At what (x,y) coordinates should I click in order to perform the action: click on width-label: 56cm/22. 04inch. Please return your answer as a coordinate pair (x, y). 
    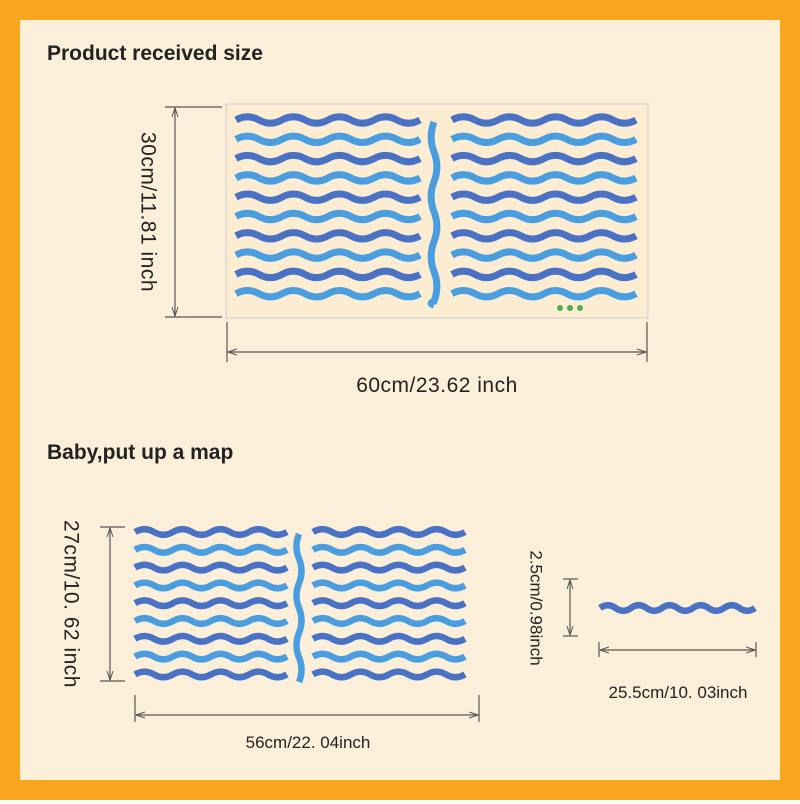
    Looking at the image, I should click on (308, 742).